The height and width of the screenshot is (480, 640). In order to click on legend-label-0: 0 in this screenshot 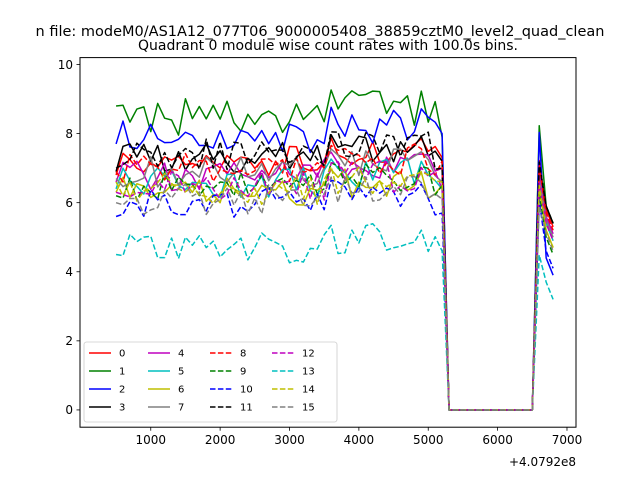, I will do `click(122, 354)`.